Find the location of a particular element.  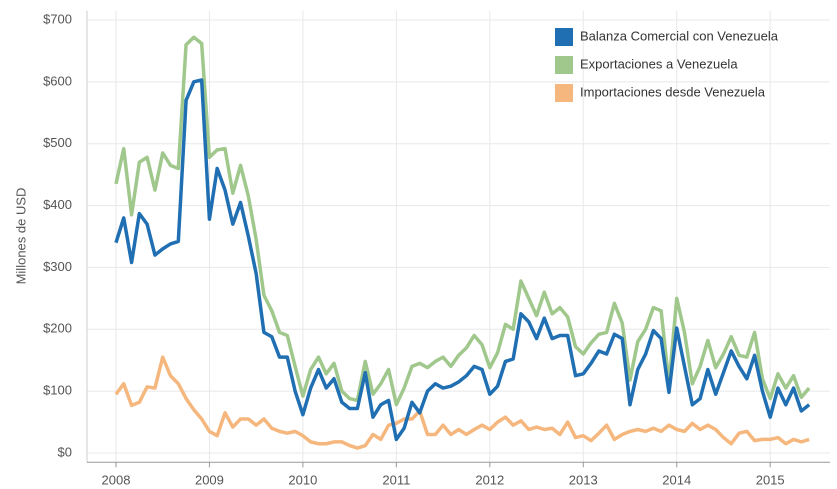

legend-label: Balanza Comercial con Venezuela is located at coordinates (679, 35).